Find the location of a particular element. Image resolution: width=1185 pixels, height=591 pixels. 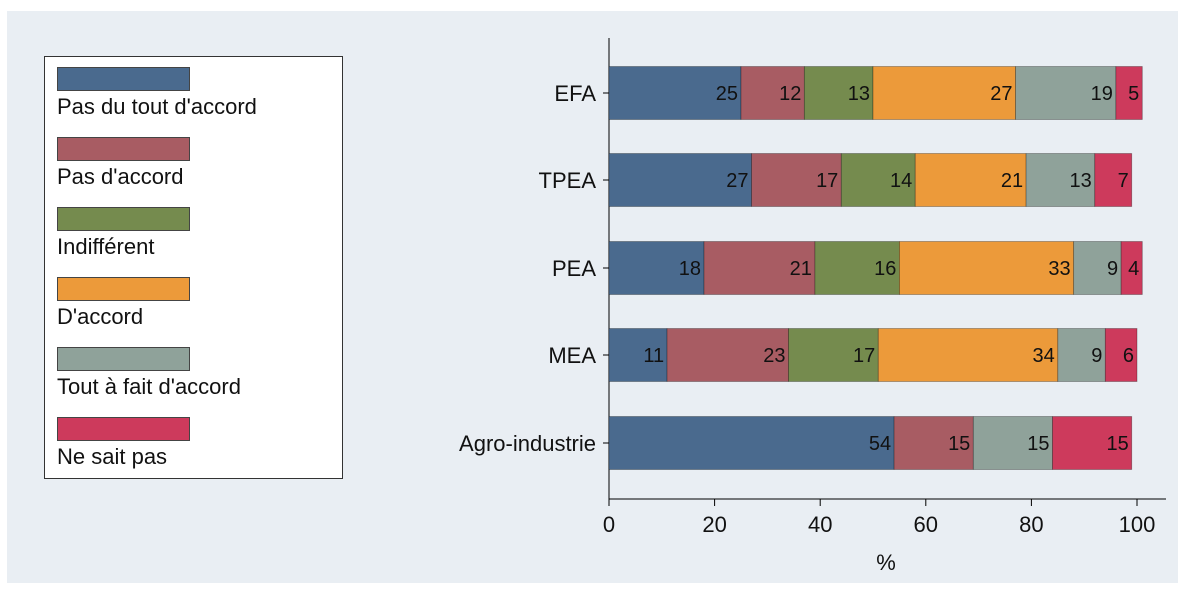

bar-mea-d-accord is located at coordinates (968, 355).